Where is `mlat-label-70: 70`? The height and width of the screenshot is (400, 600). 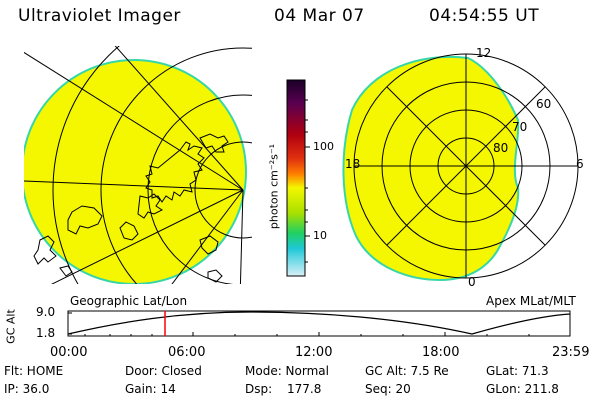
mlat-label-70: 70 is located at coordinates (520, 127).